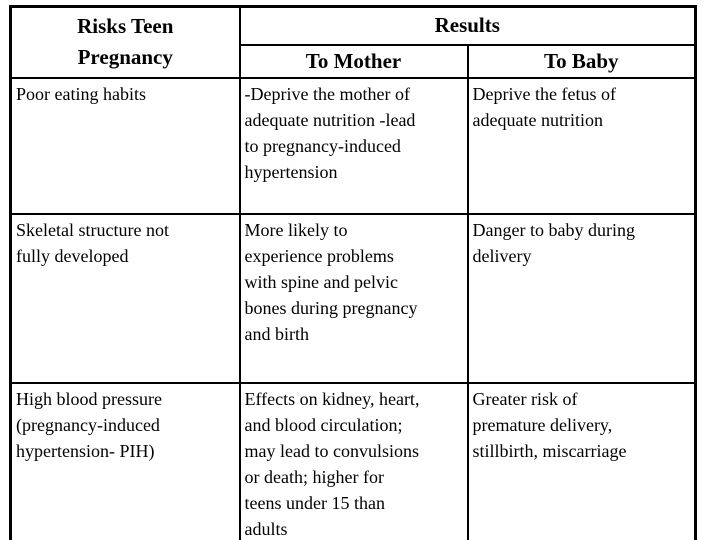 The image size is (720, 540). What do you see at coordinates (581, 61) in the screenshot?
I see `header-cell-to-baby: To Baby` at bounding box center [581, 61].